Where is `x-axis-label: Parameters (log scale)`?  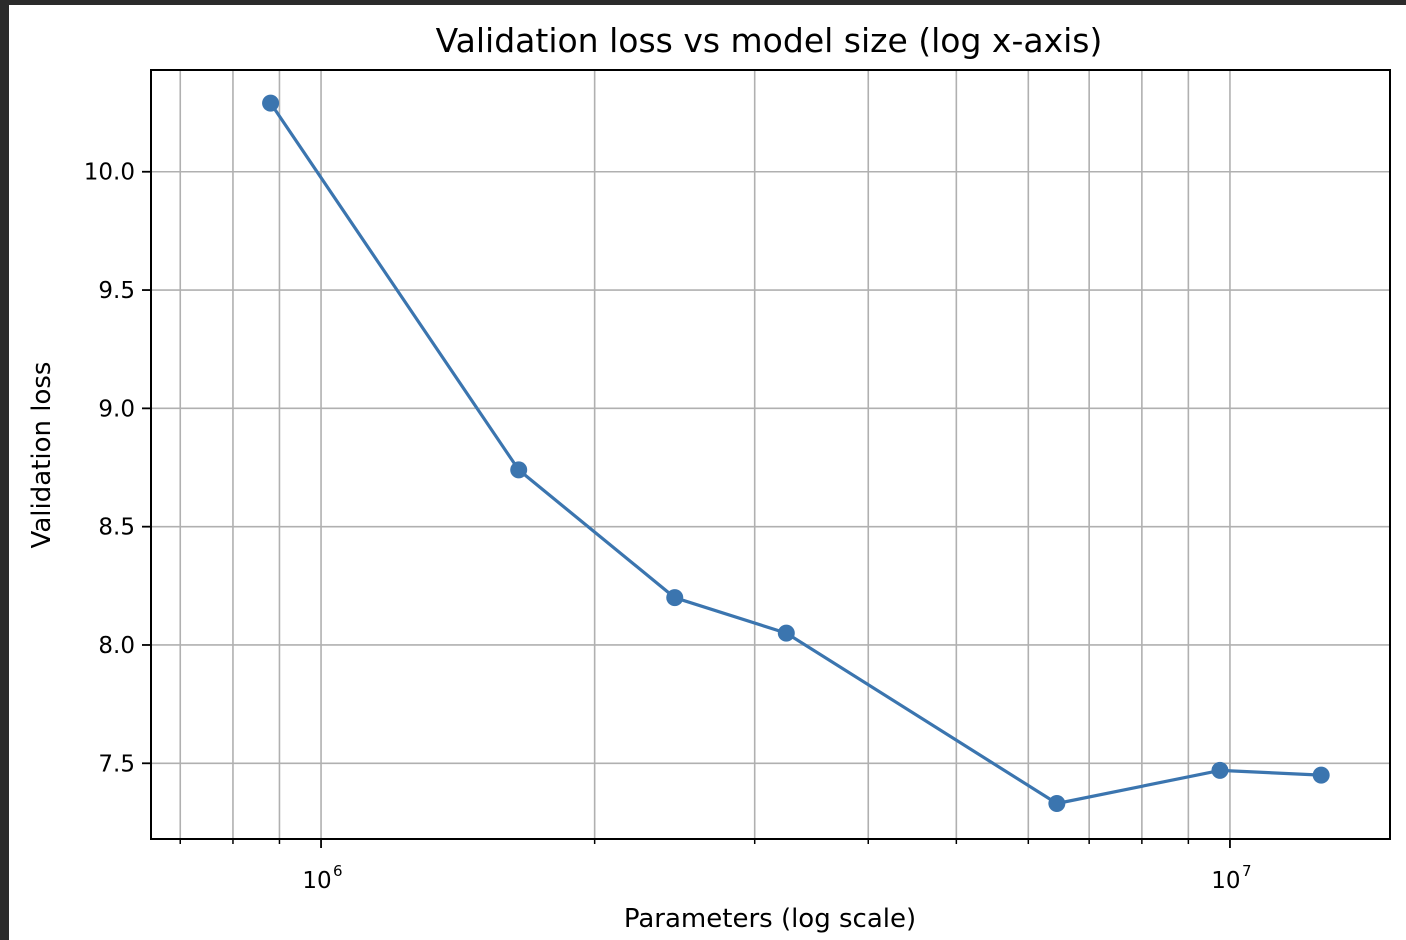
x-axis-label: Parameters (log scale) is located at coordinates (770, 919).